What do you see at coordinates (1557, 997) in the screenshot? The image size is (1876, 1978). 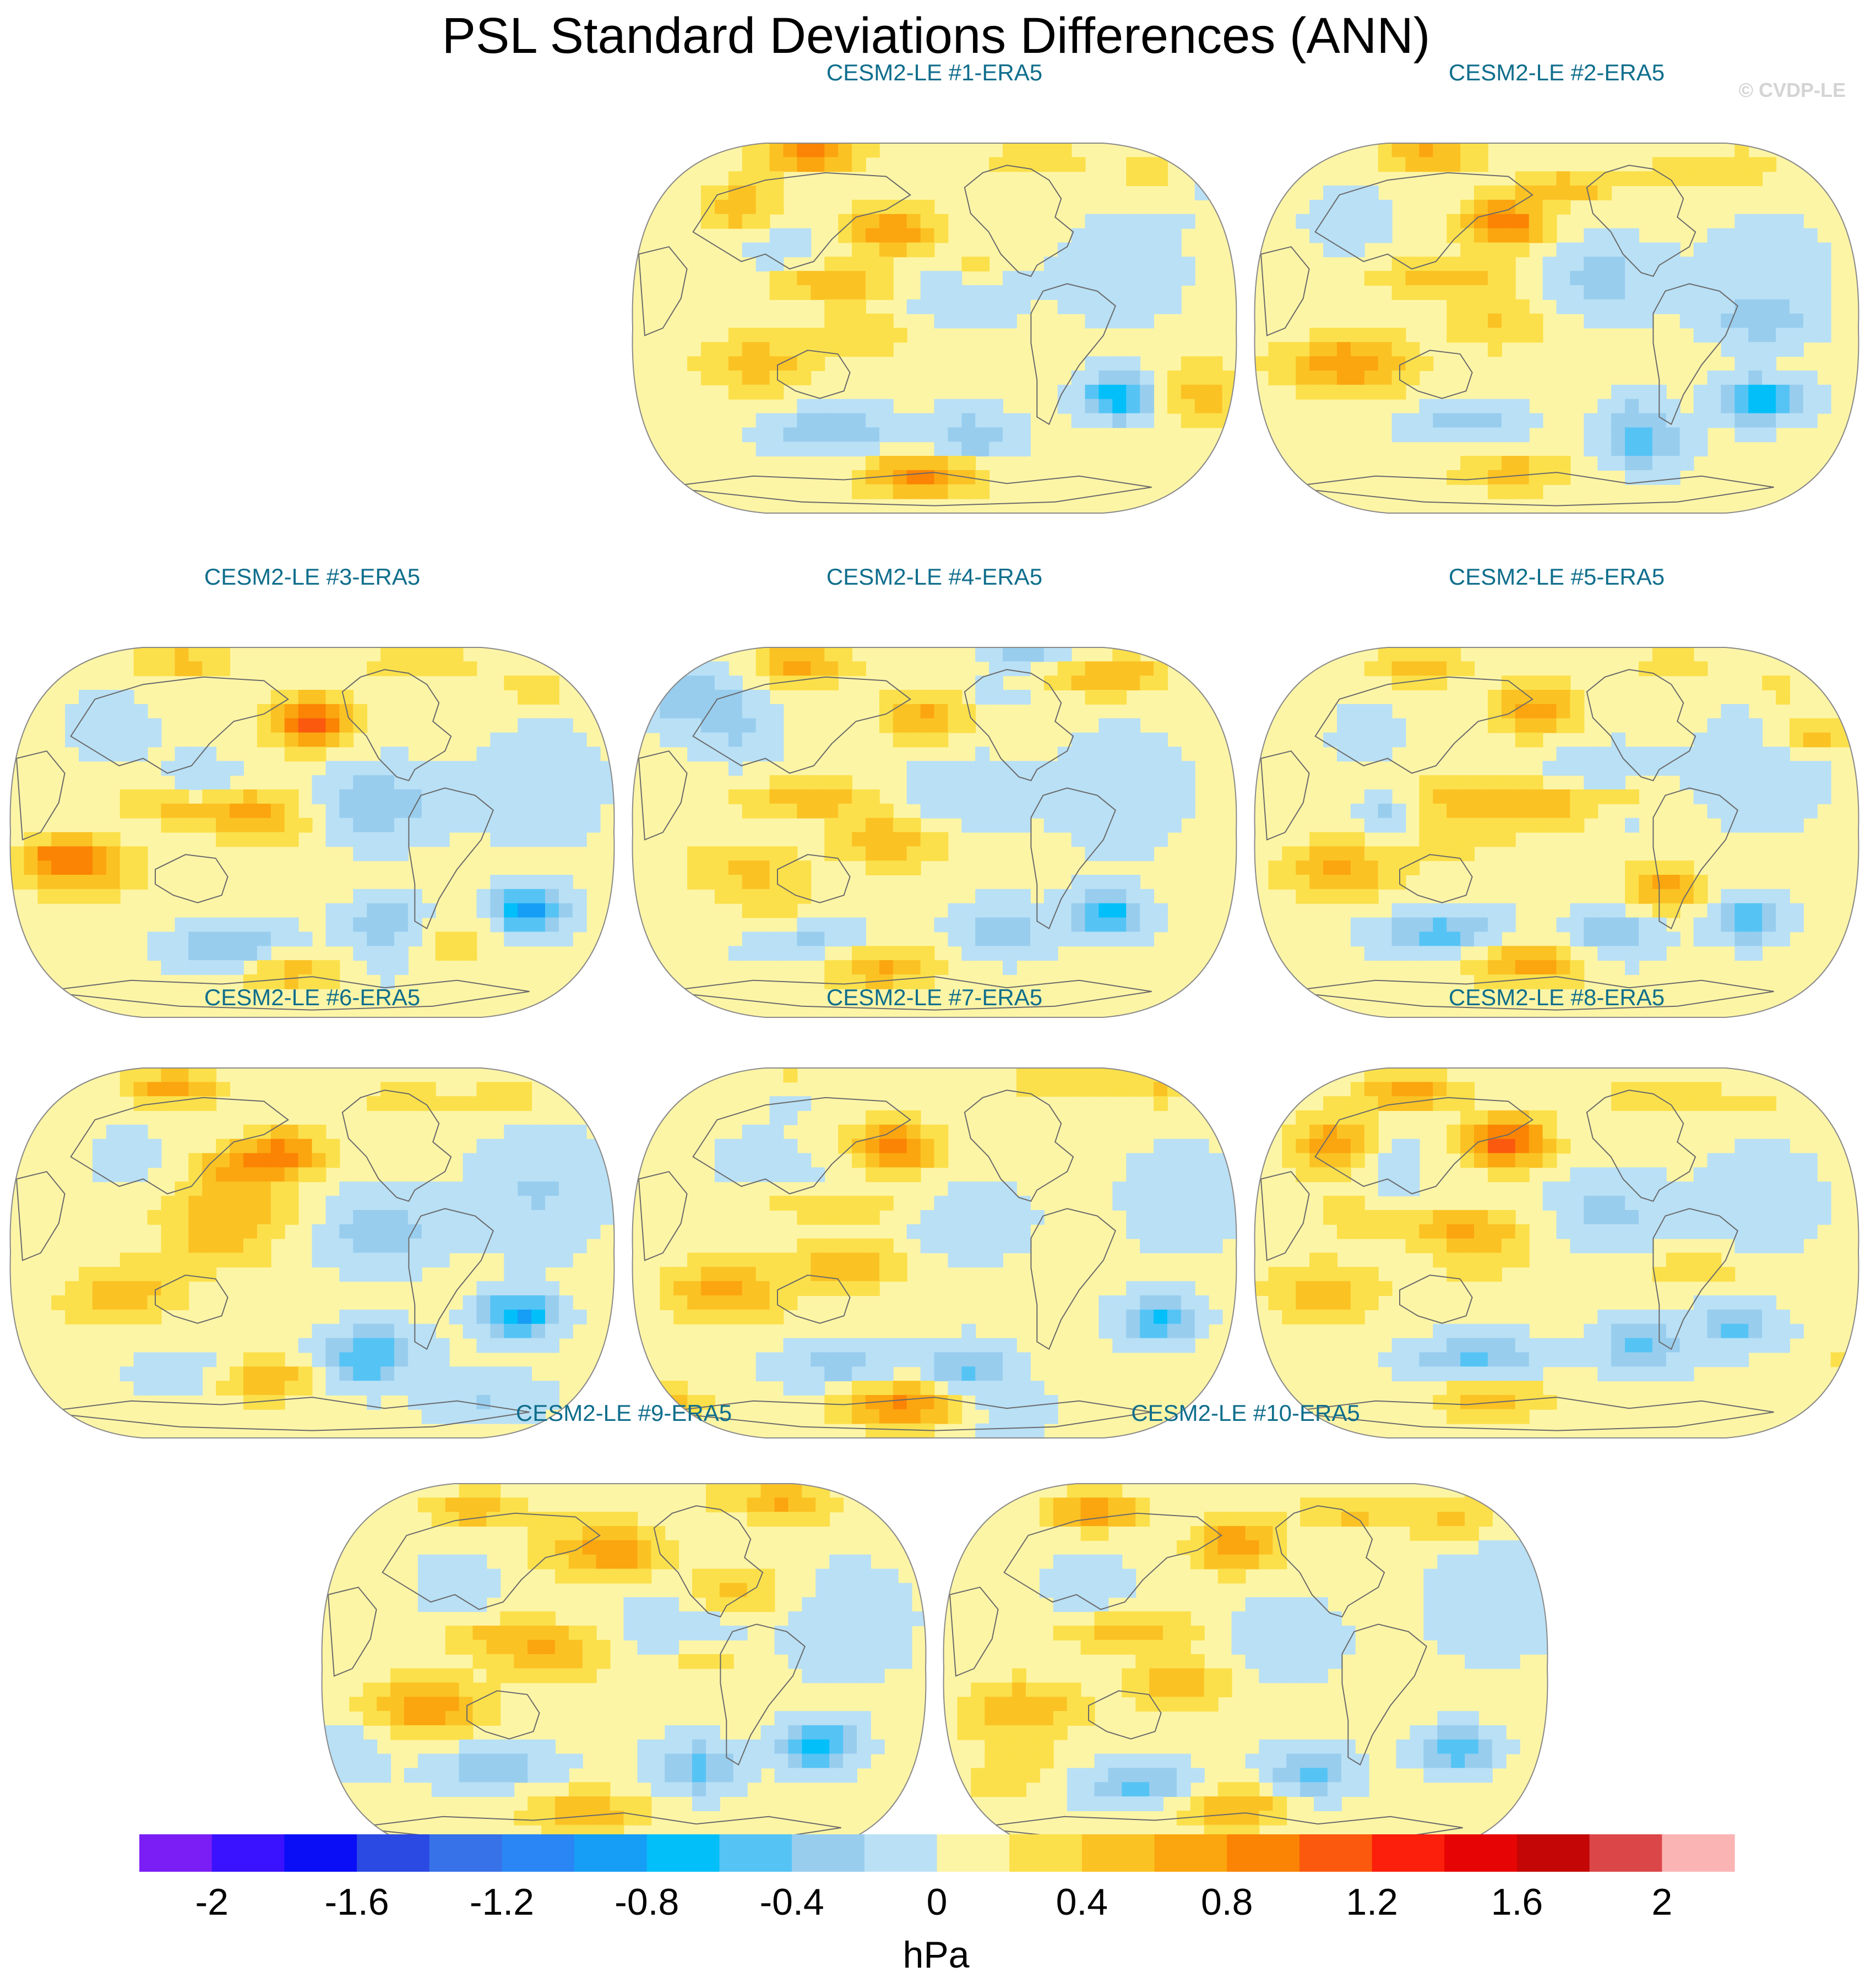 I see `panel-title: CESM2-LE #8-ERA5` at bounding box center [1557, 997].